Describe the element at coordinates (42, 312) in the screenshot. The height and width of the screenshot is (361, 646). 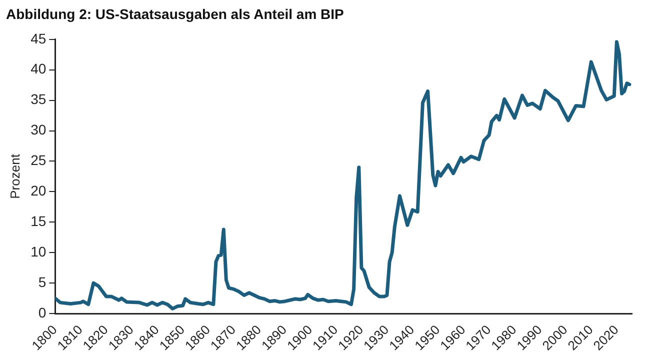
I see `y-tick-label: 0` at that location.